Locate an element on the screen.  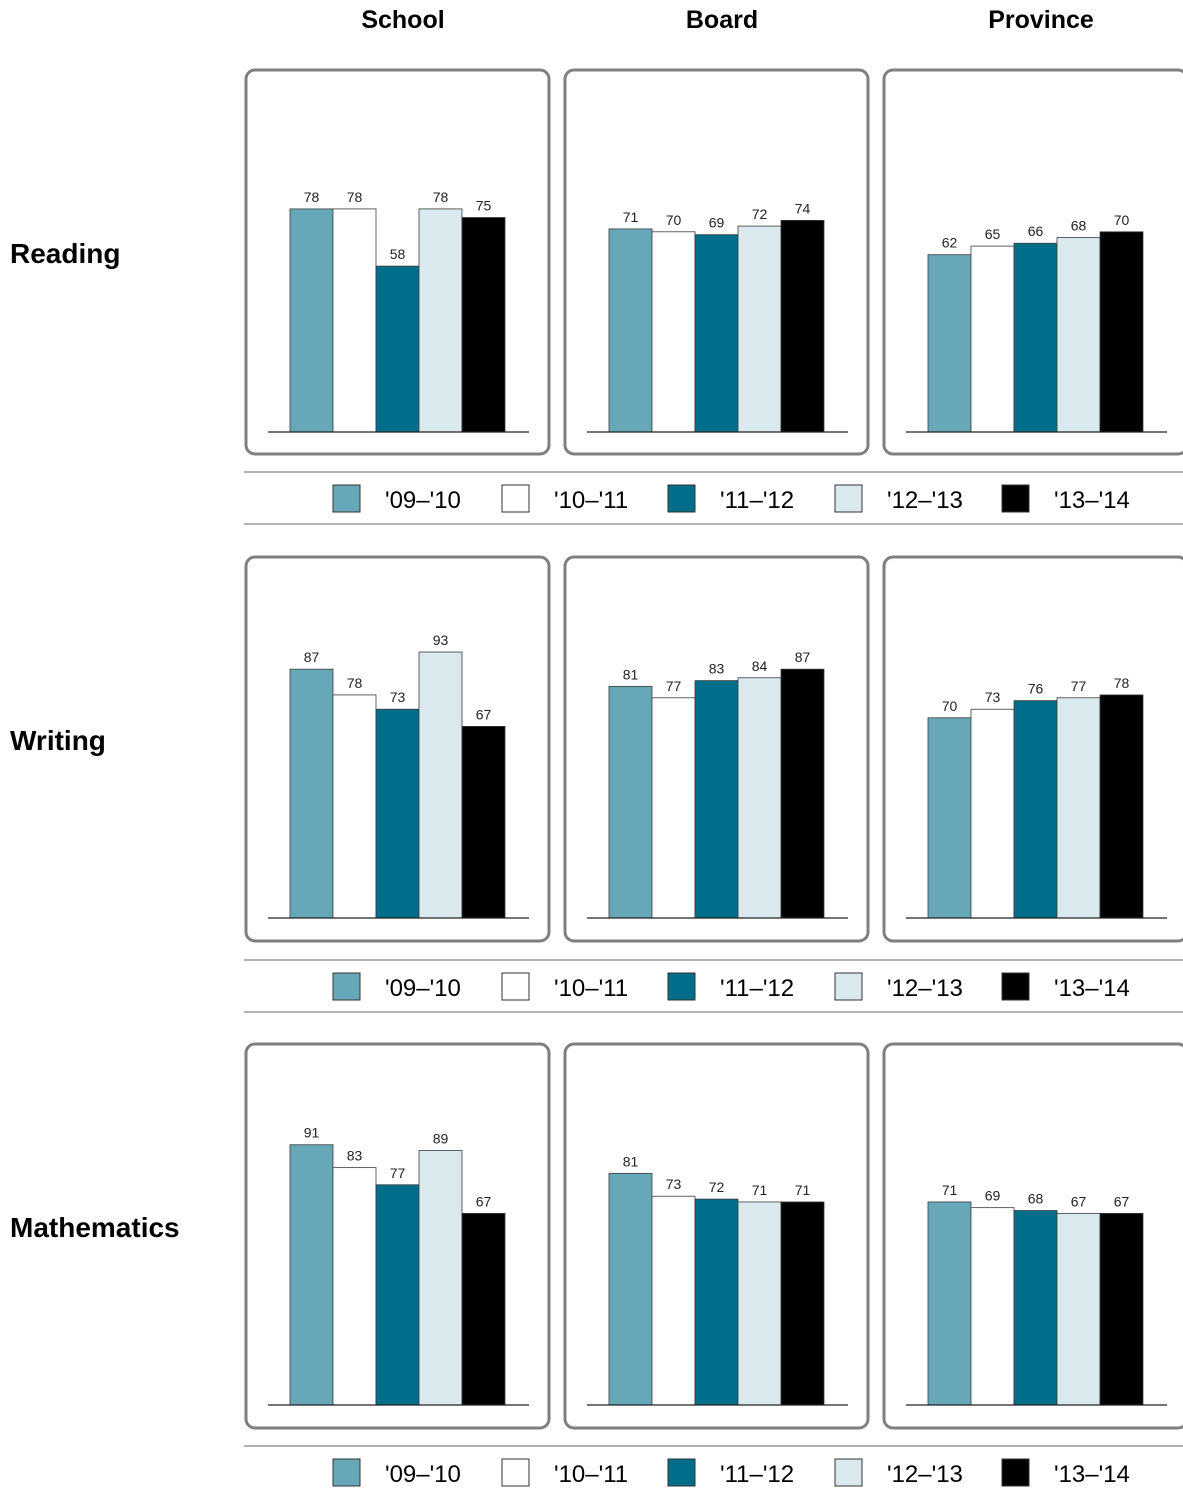
data-label-10-11: 77 is located at coordinates (674, 686).